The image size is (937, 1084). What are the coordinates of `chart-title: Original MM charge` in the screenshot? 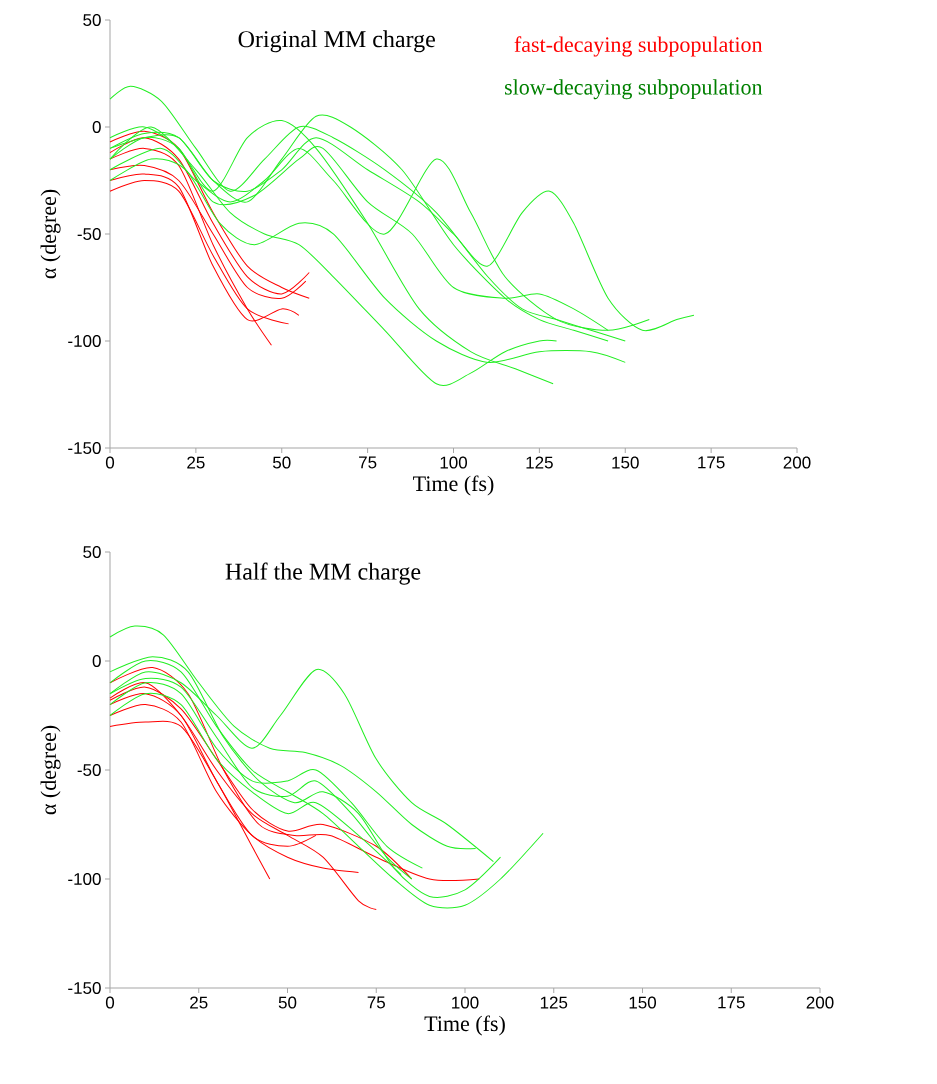 It's located at (336, 41).